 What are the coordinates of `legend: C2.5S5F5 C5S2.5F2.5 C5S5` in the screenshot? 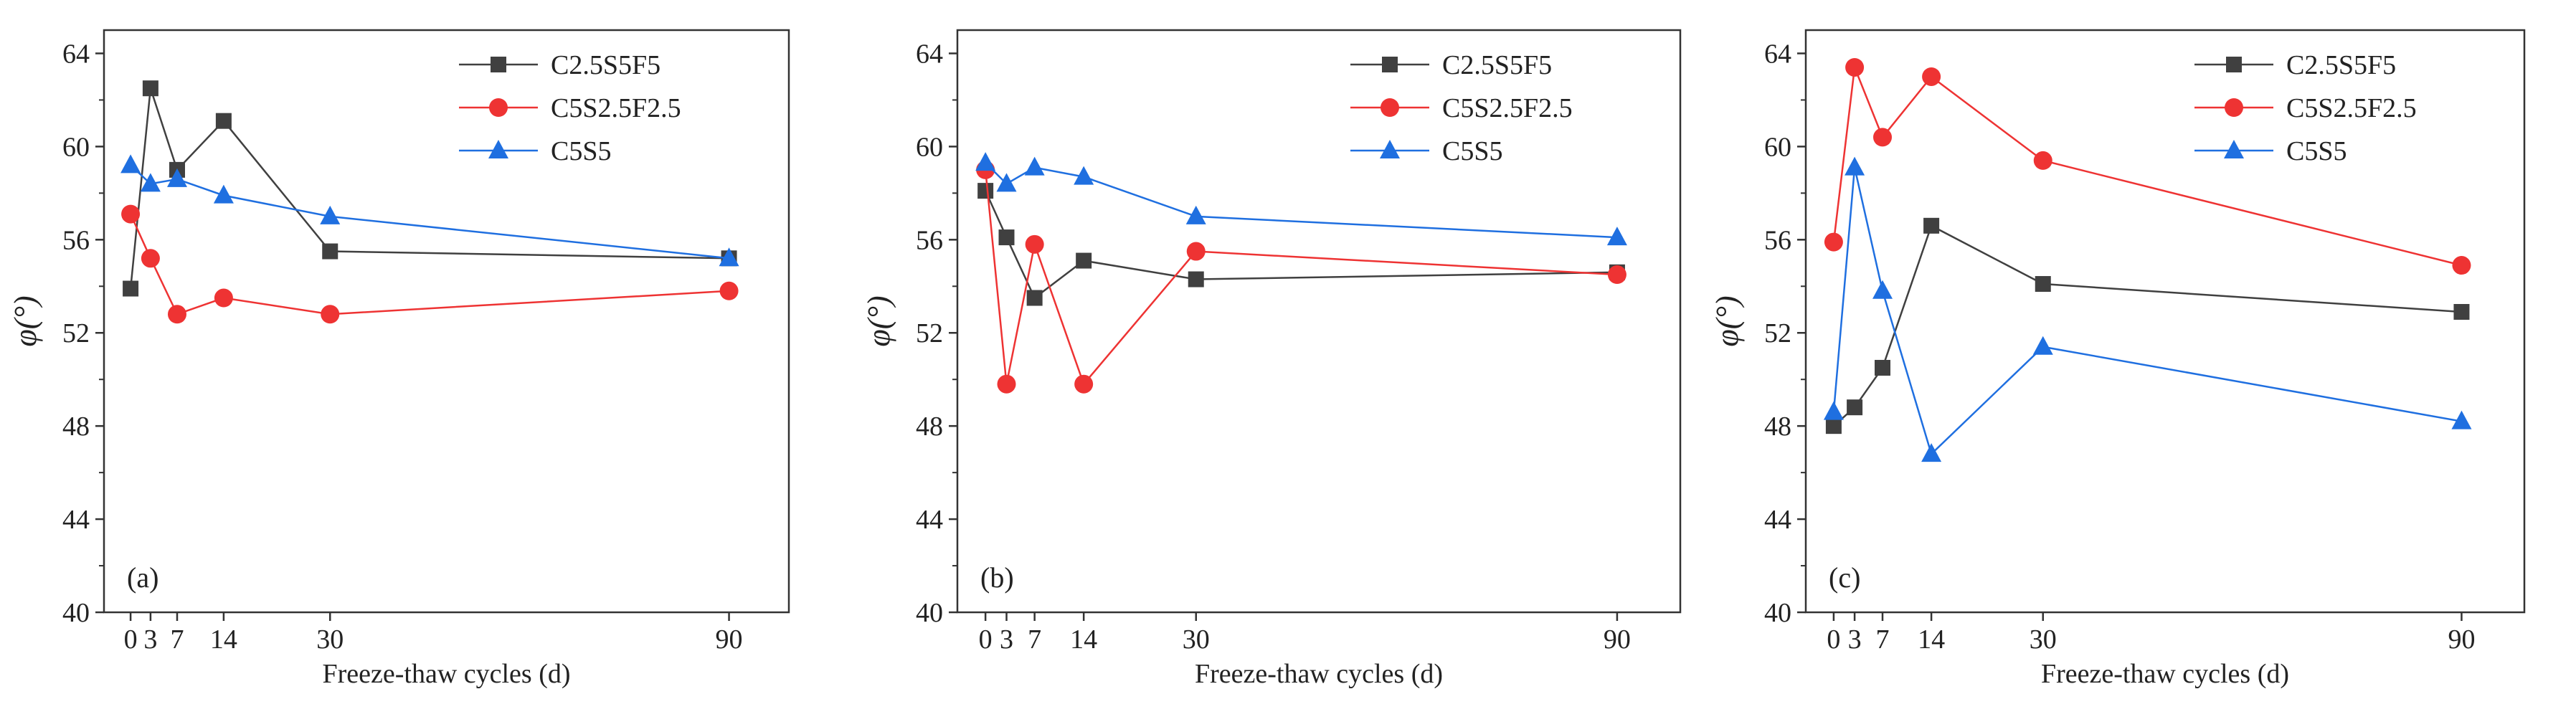 It's located at (1461, 108).